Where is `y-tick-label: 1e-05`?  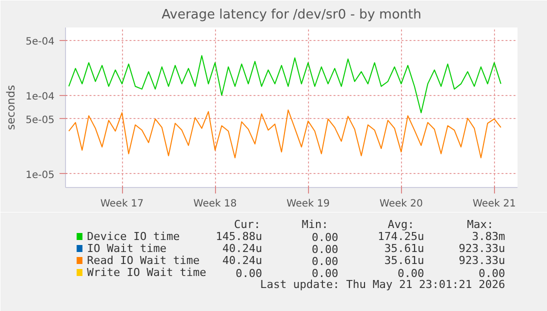
y-tick-label: 1e-05 is located at coordinates (40, 175).